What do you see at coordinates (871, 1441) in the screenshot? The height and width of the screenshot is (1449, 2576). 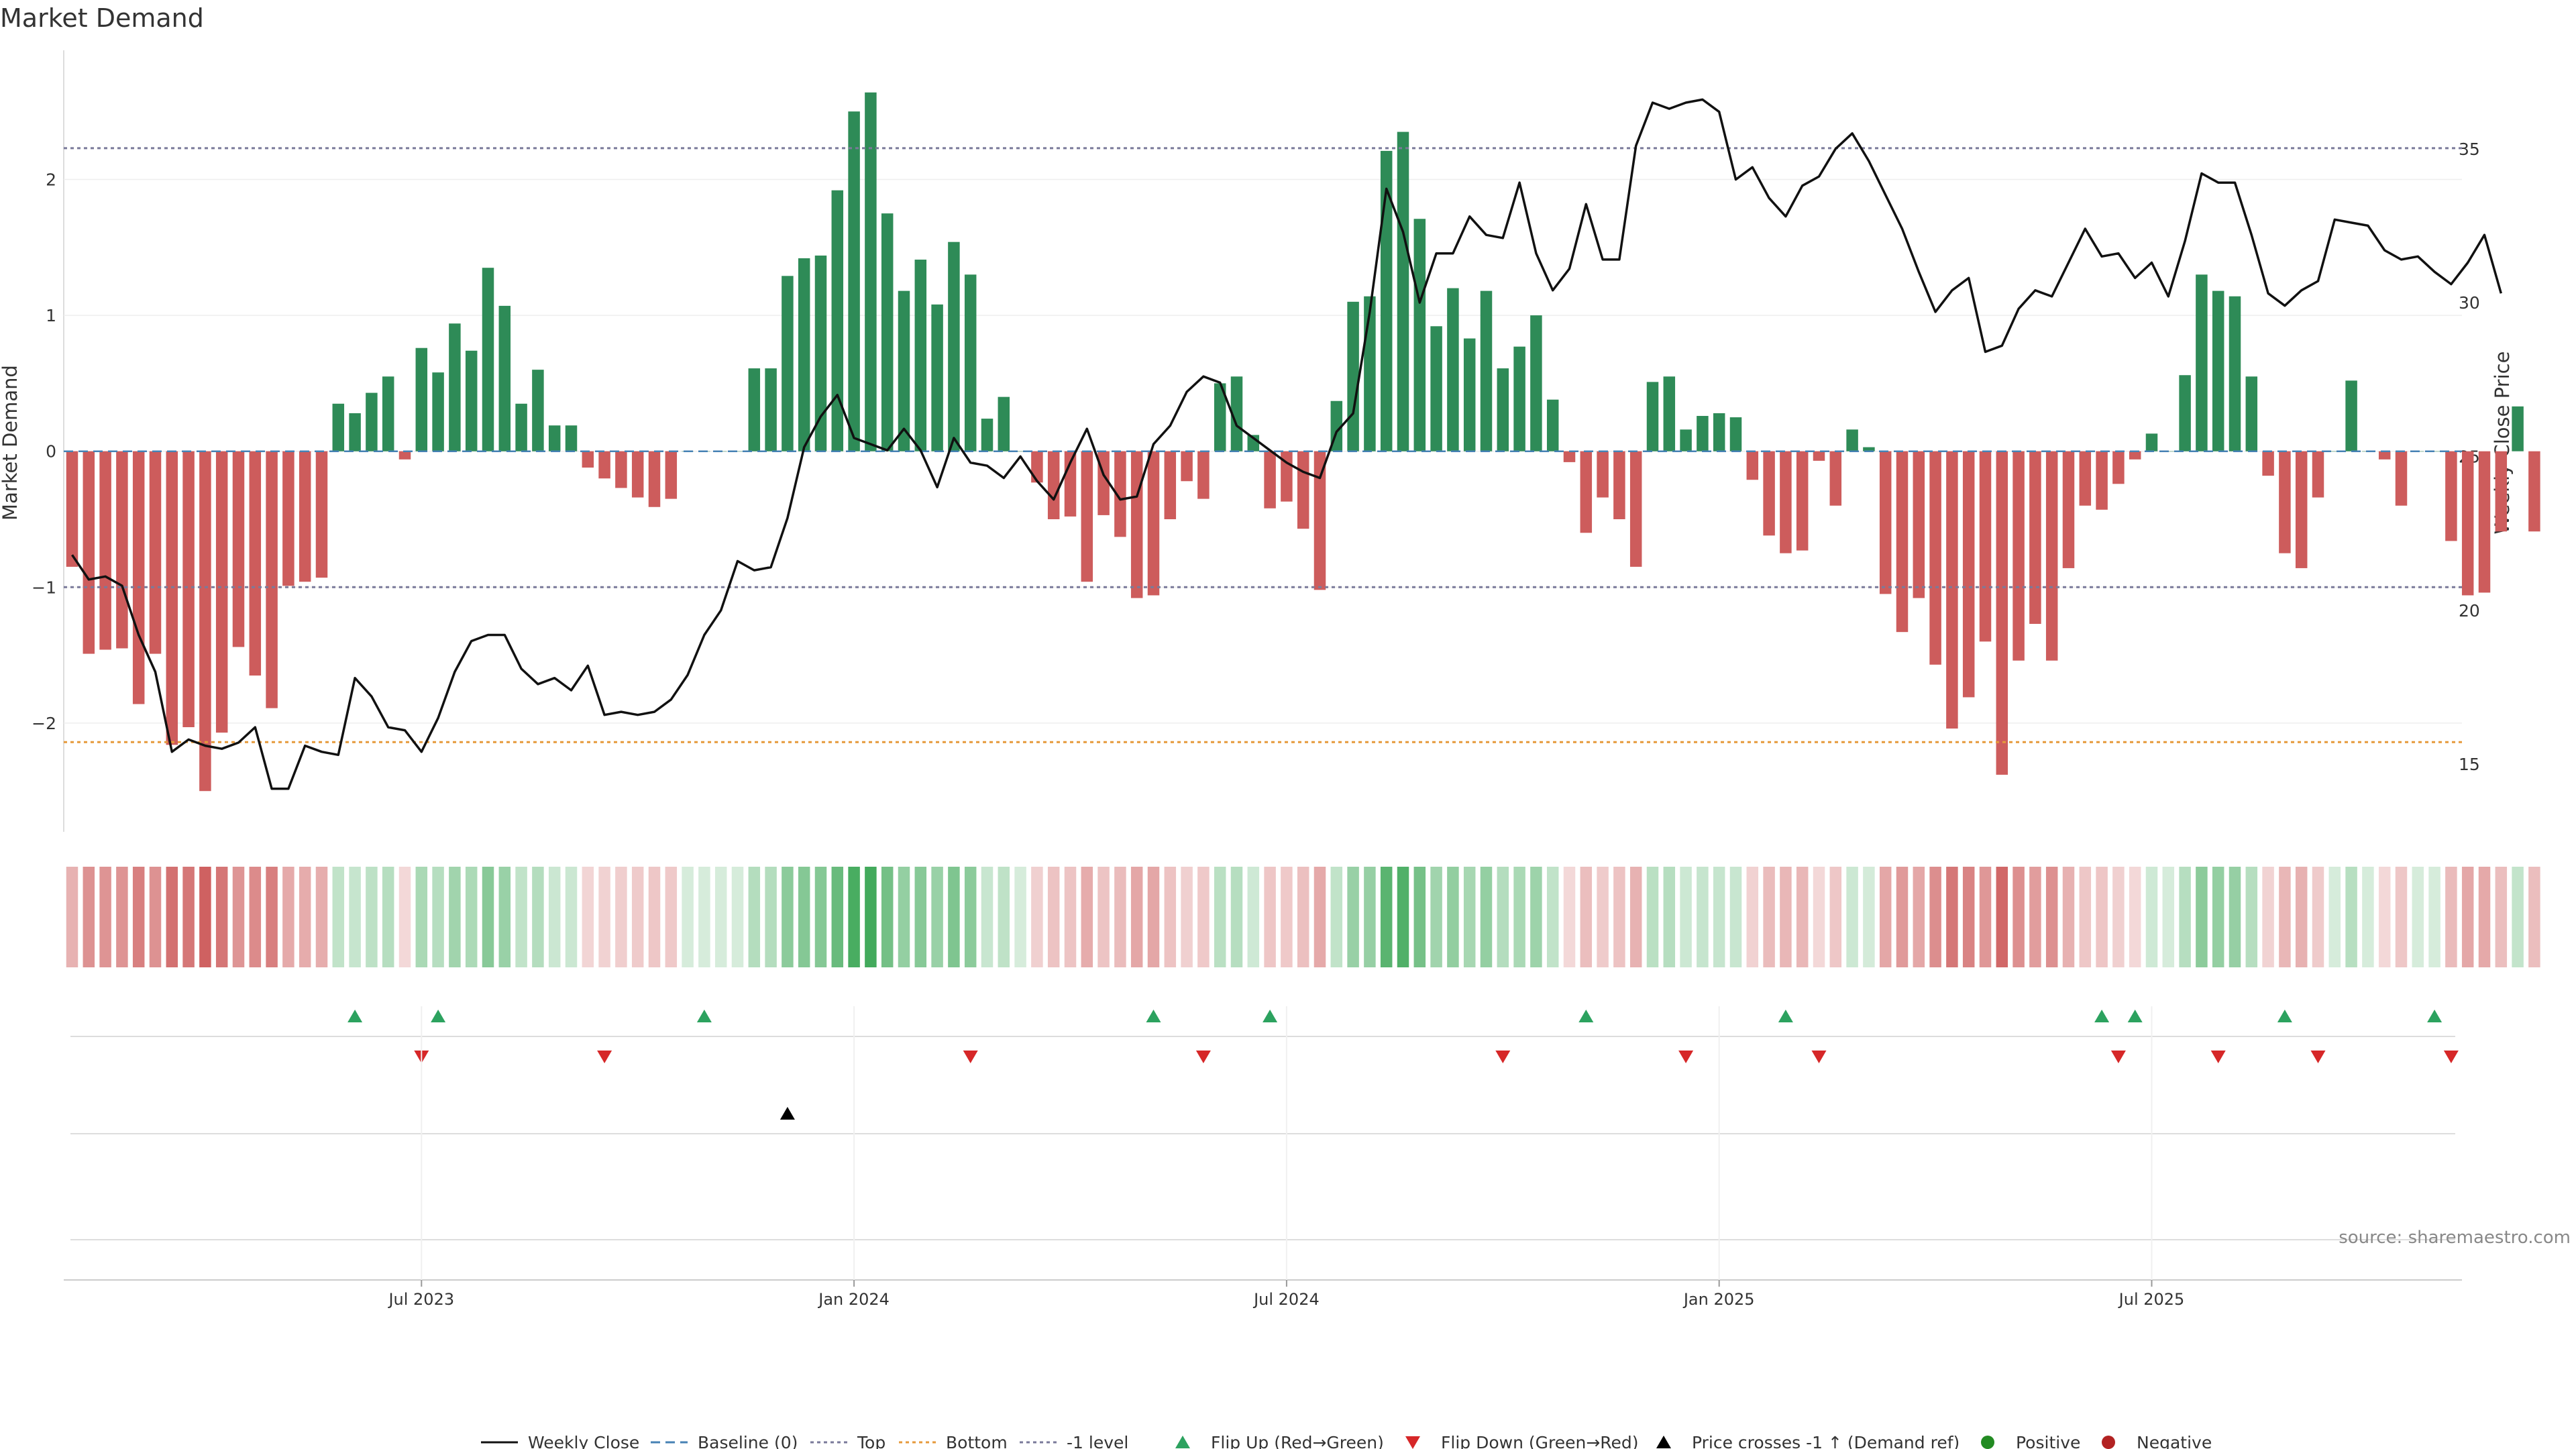 I see `legend-label: Top` at bounding box center [871, 1441].